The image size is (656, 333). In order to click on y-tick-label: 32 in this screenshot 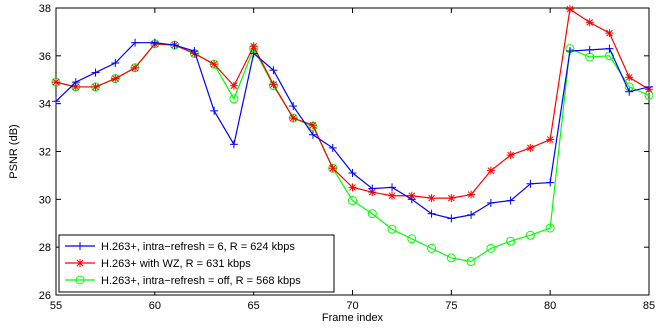, I will do `click(45, 153)`.